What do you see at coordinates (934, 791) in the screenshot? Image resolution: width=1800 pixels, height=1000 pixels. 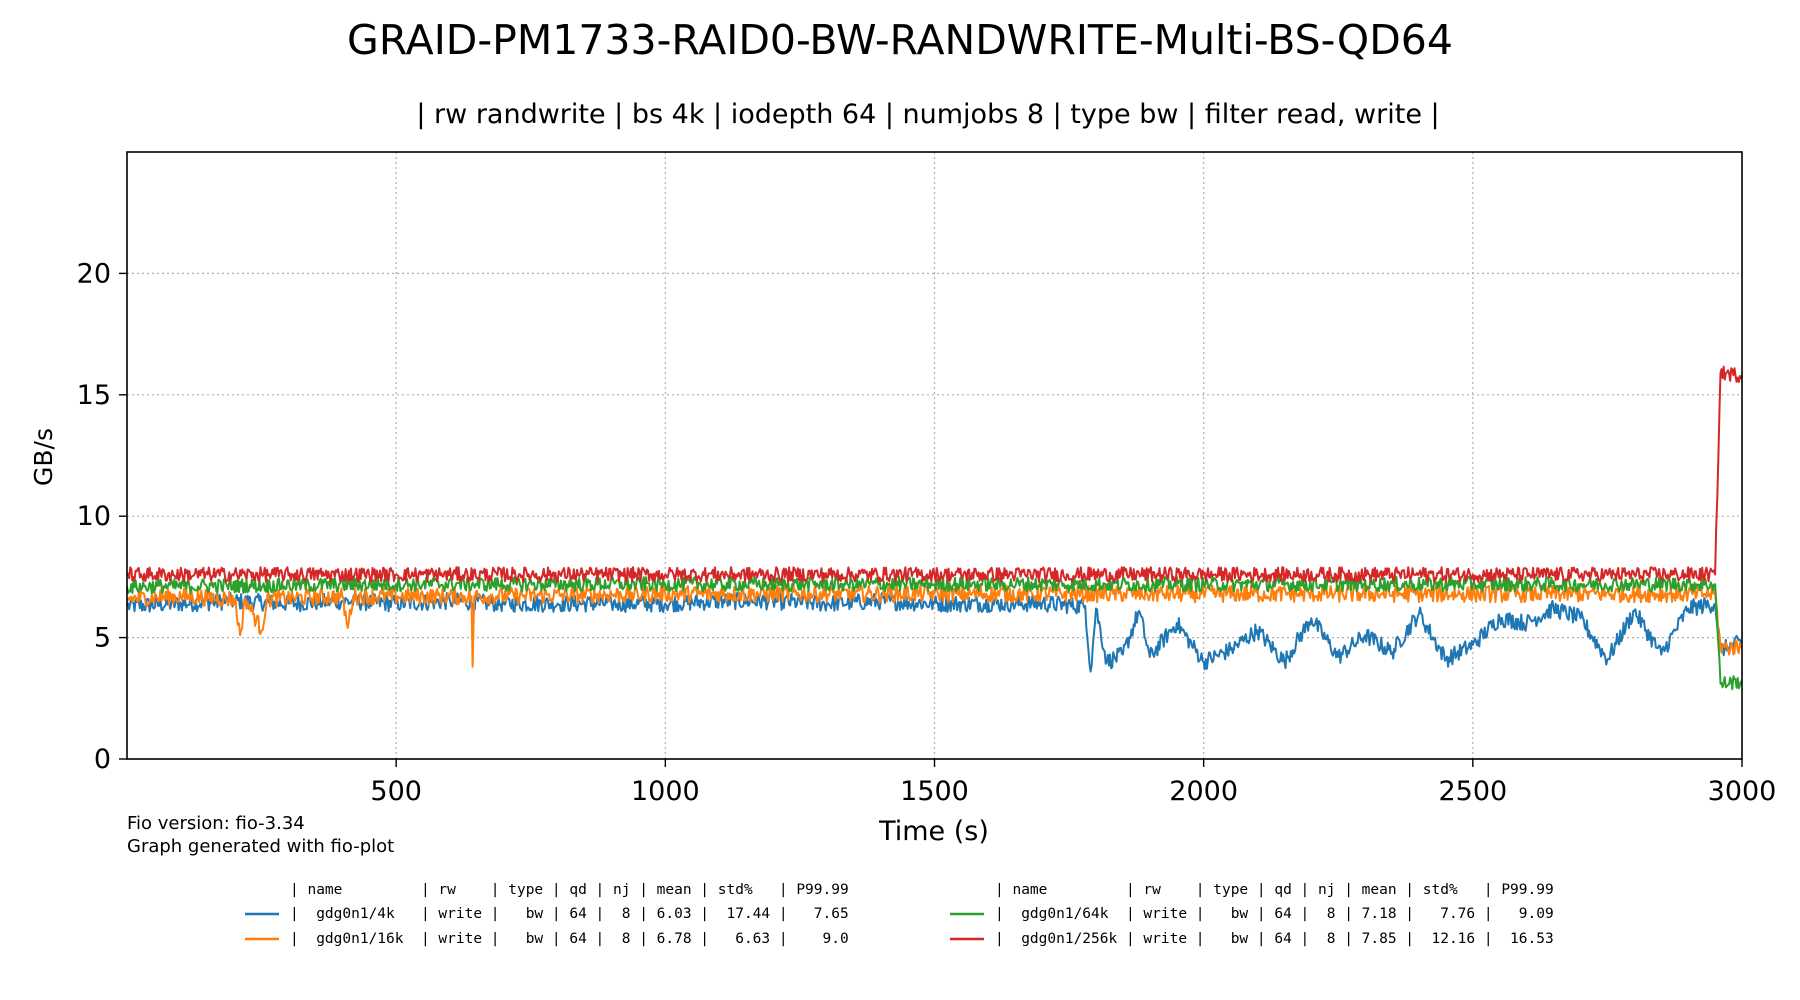 I see `x-tick-label: 1500` at bounding box center [934, 791].